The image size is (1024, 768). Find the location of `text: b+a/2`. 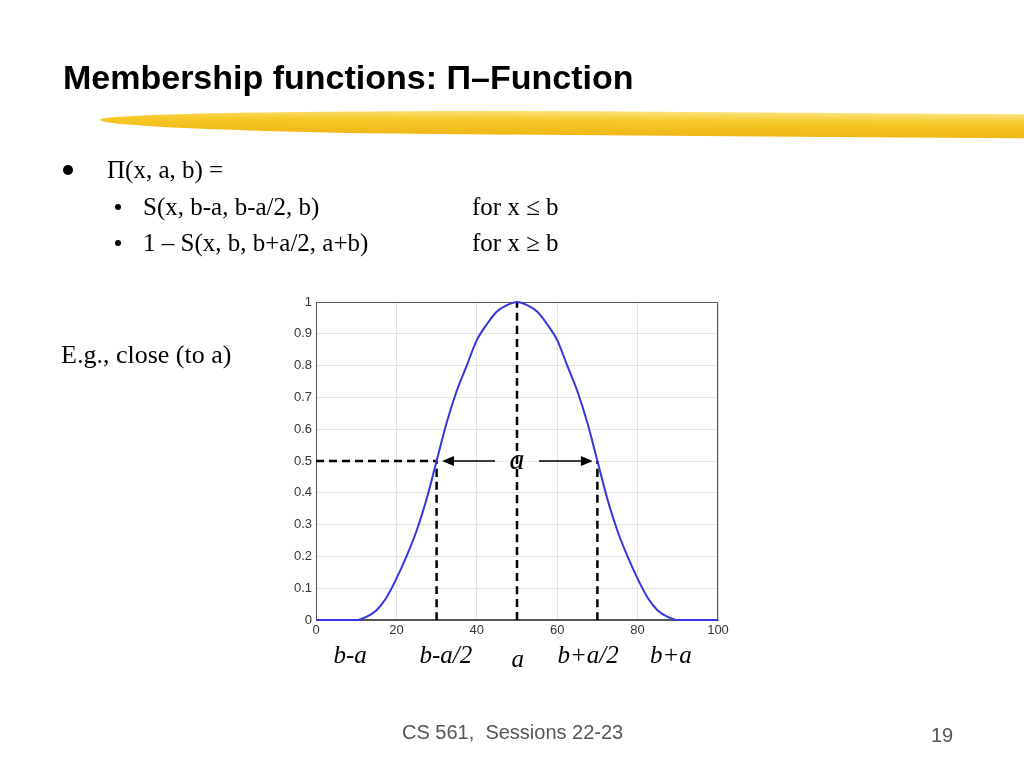

text: b+a/2 is located at coordinates (588, 655).